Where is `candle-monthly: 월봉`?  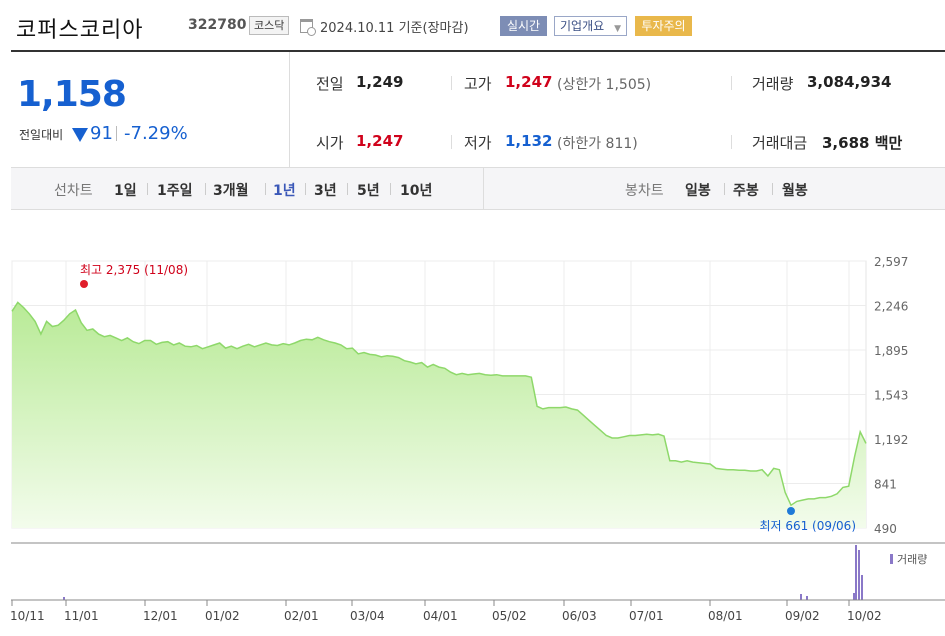 candle-monthly: 월봉 is located at coordinates (795, 191).